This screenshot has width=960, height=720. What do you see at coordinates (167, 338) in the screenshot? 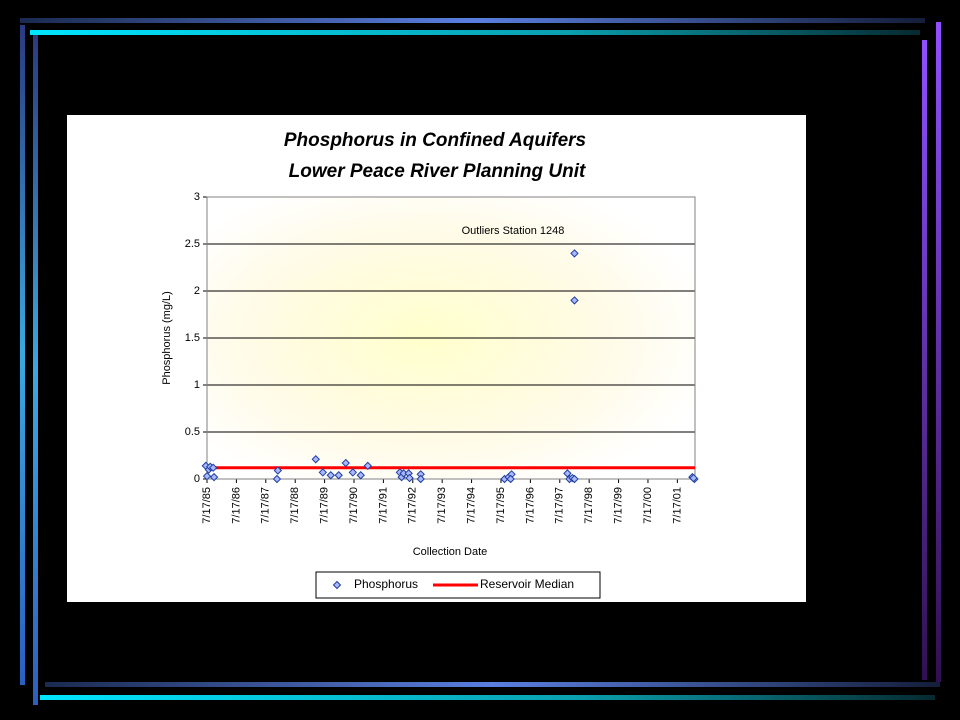
I see `y-axis-label: Phosphorus (mg/L)` at bounding box center [167, 338].